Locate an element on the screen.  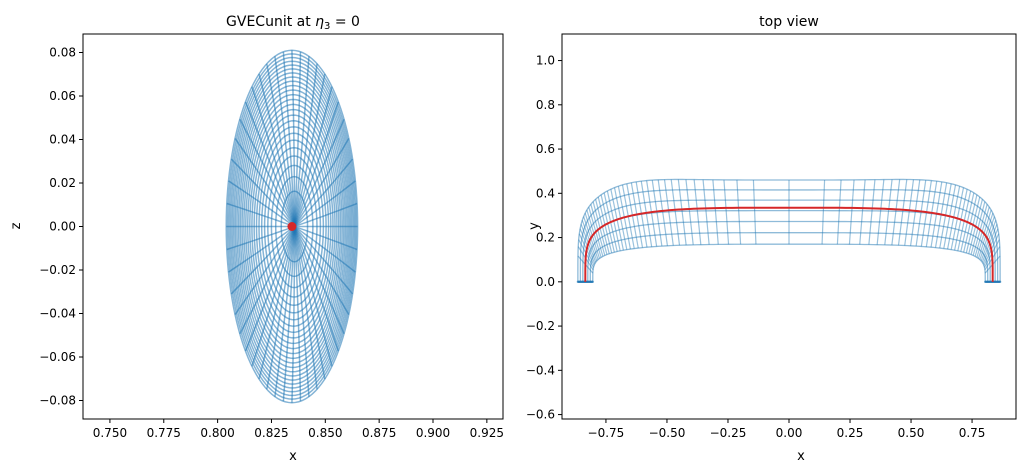
right-x-axis-label: x is located at coordinates (801, 456).